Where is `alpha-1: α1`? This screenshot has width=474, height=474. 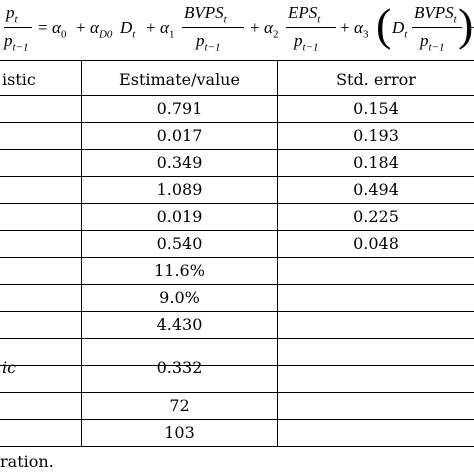 alpha-1: α1 is located at coordinates (167, 29).